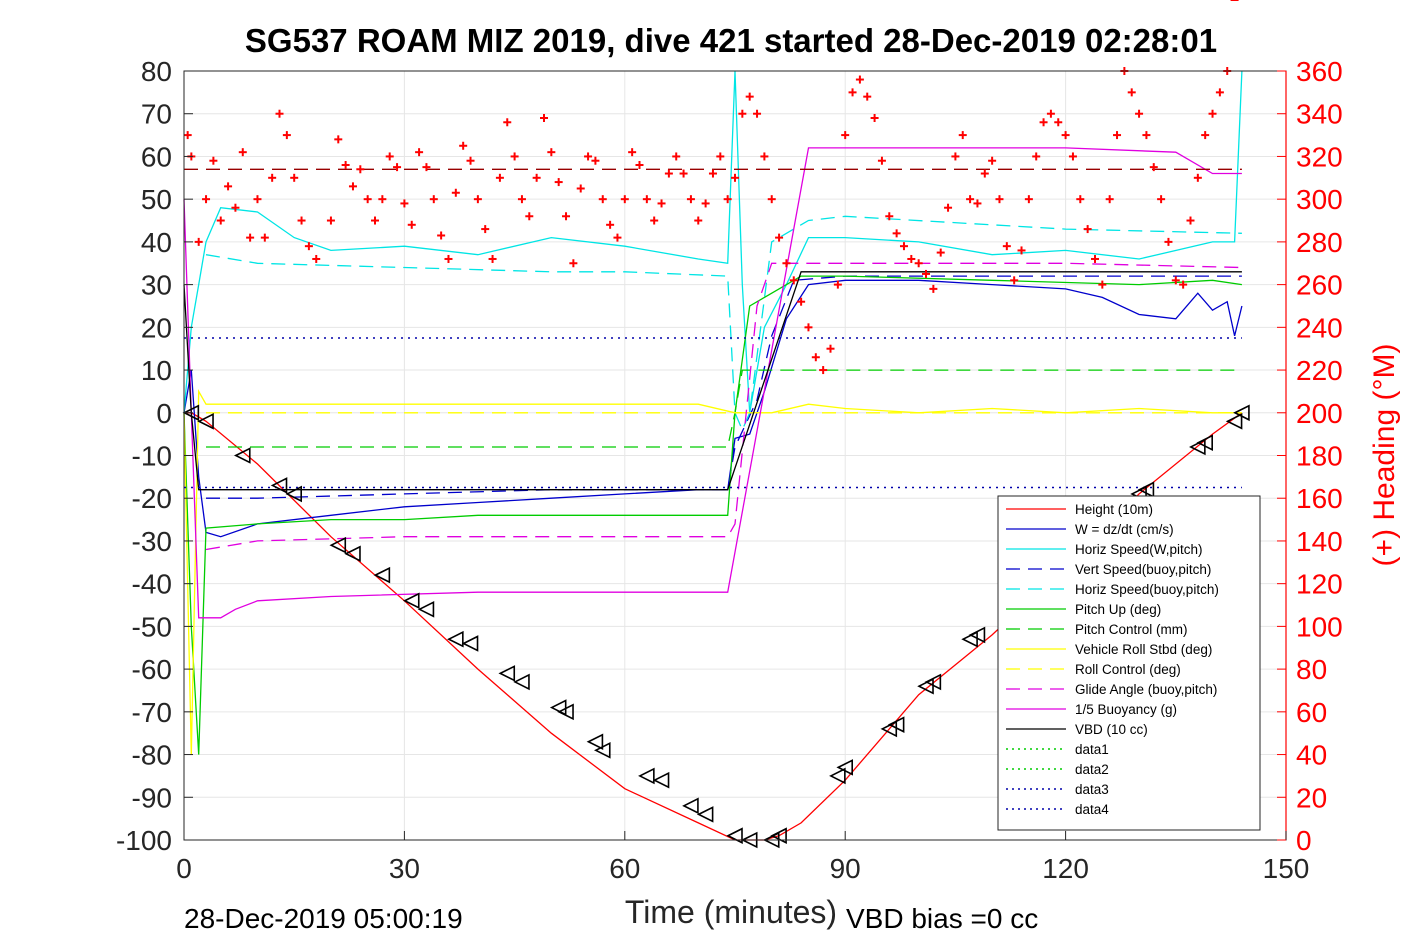  What do you see at coordinates (152, 584) in the screenshot?
I see `y-left-tick-label: -40` at bounding box center [152, 584].